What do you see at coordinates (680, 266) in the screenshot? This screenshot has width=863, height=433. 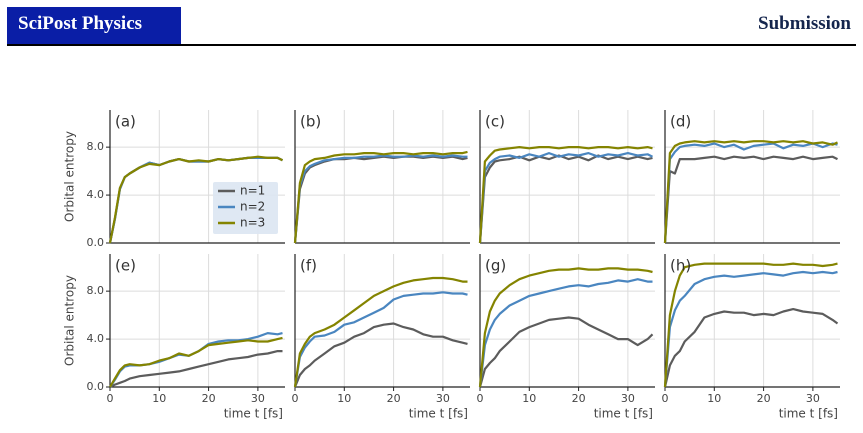 I see `panel-label: (h)` at bounding box center [680, 266].